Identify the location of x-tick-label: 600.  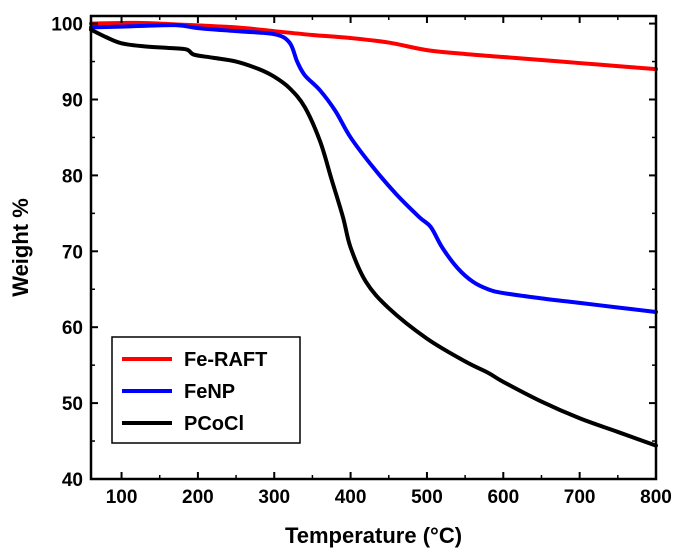
(503, 497).